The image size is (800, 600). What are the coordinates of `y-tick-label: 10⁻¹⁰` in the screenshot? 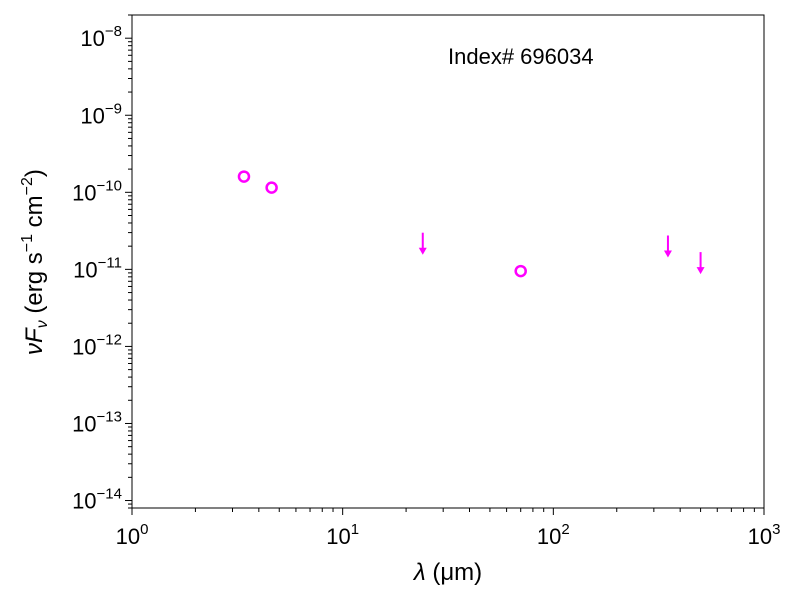 It's located at (97, 191).